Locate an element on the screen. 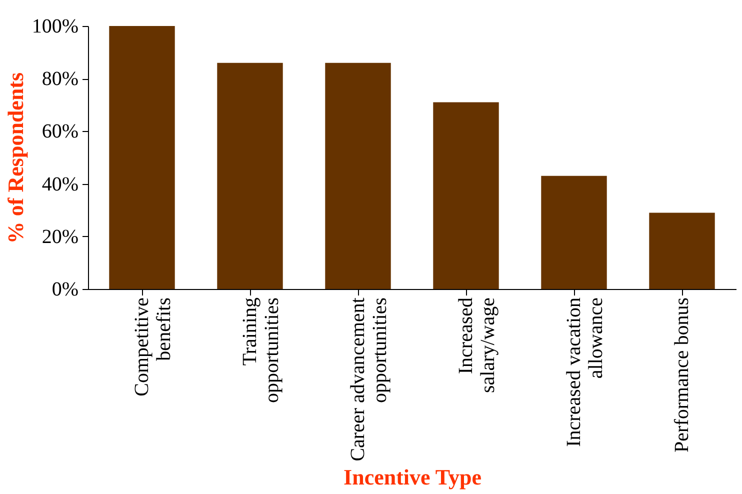  y-tick-label: 0% is located at coordinates (65, 289).